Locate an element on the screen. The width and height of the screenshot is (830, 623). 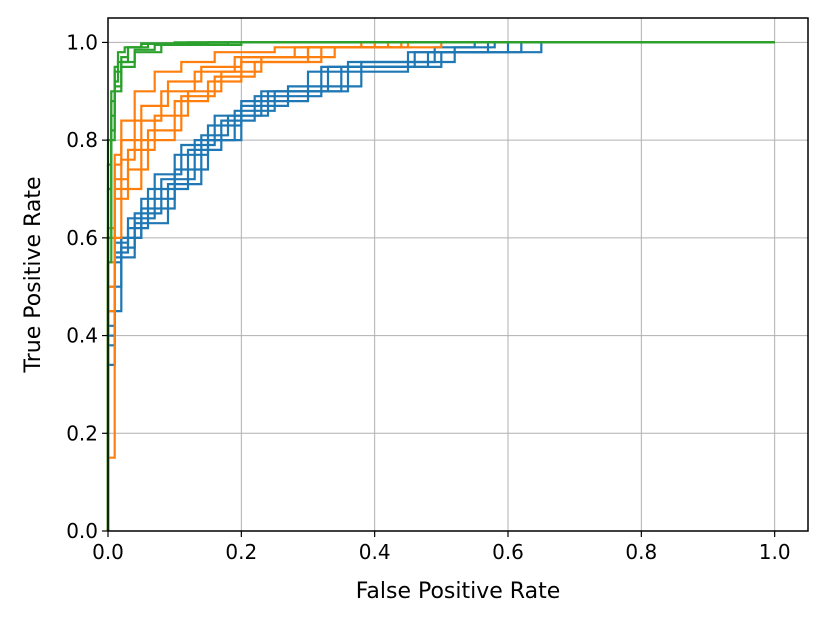
y-tick-label: 0.0 is located at coordinates (82, 531).